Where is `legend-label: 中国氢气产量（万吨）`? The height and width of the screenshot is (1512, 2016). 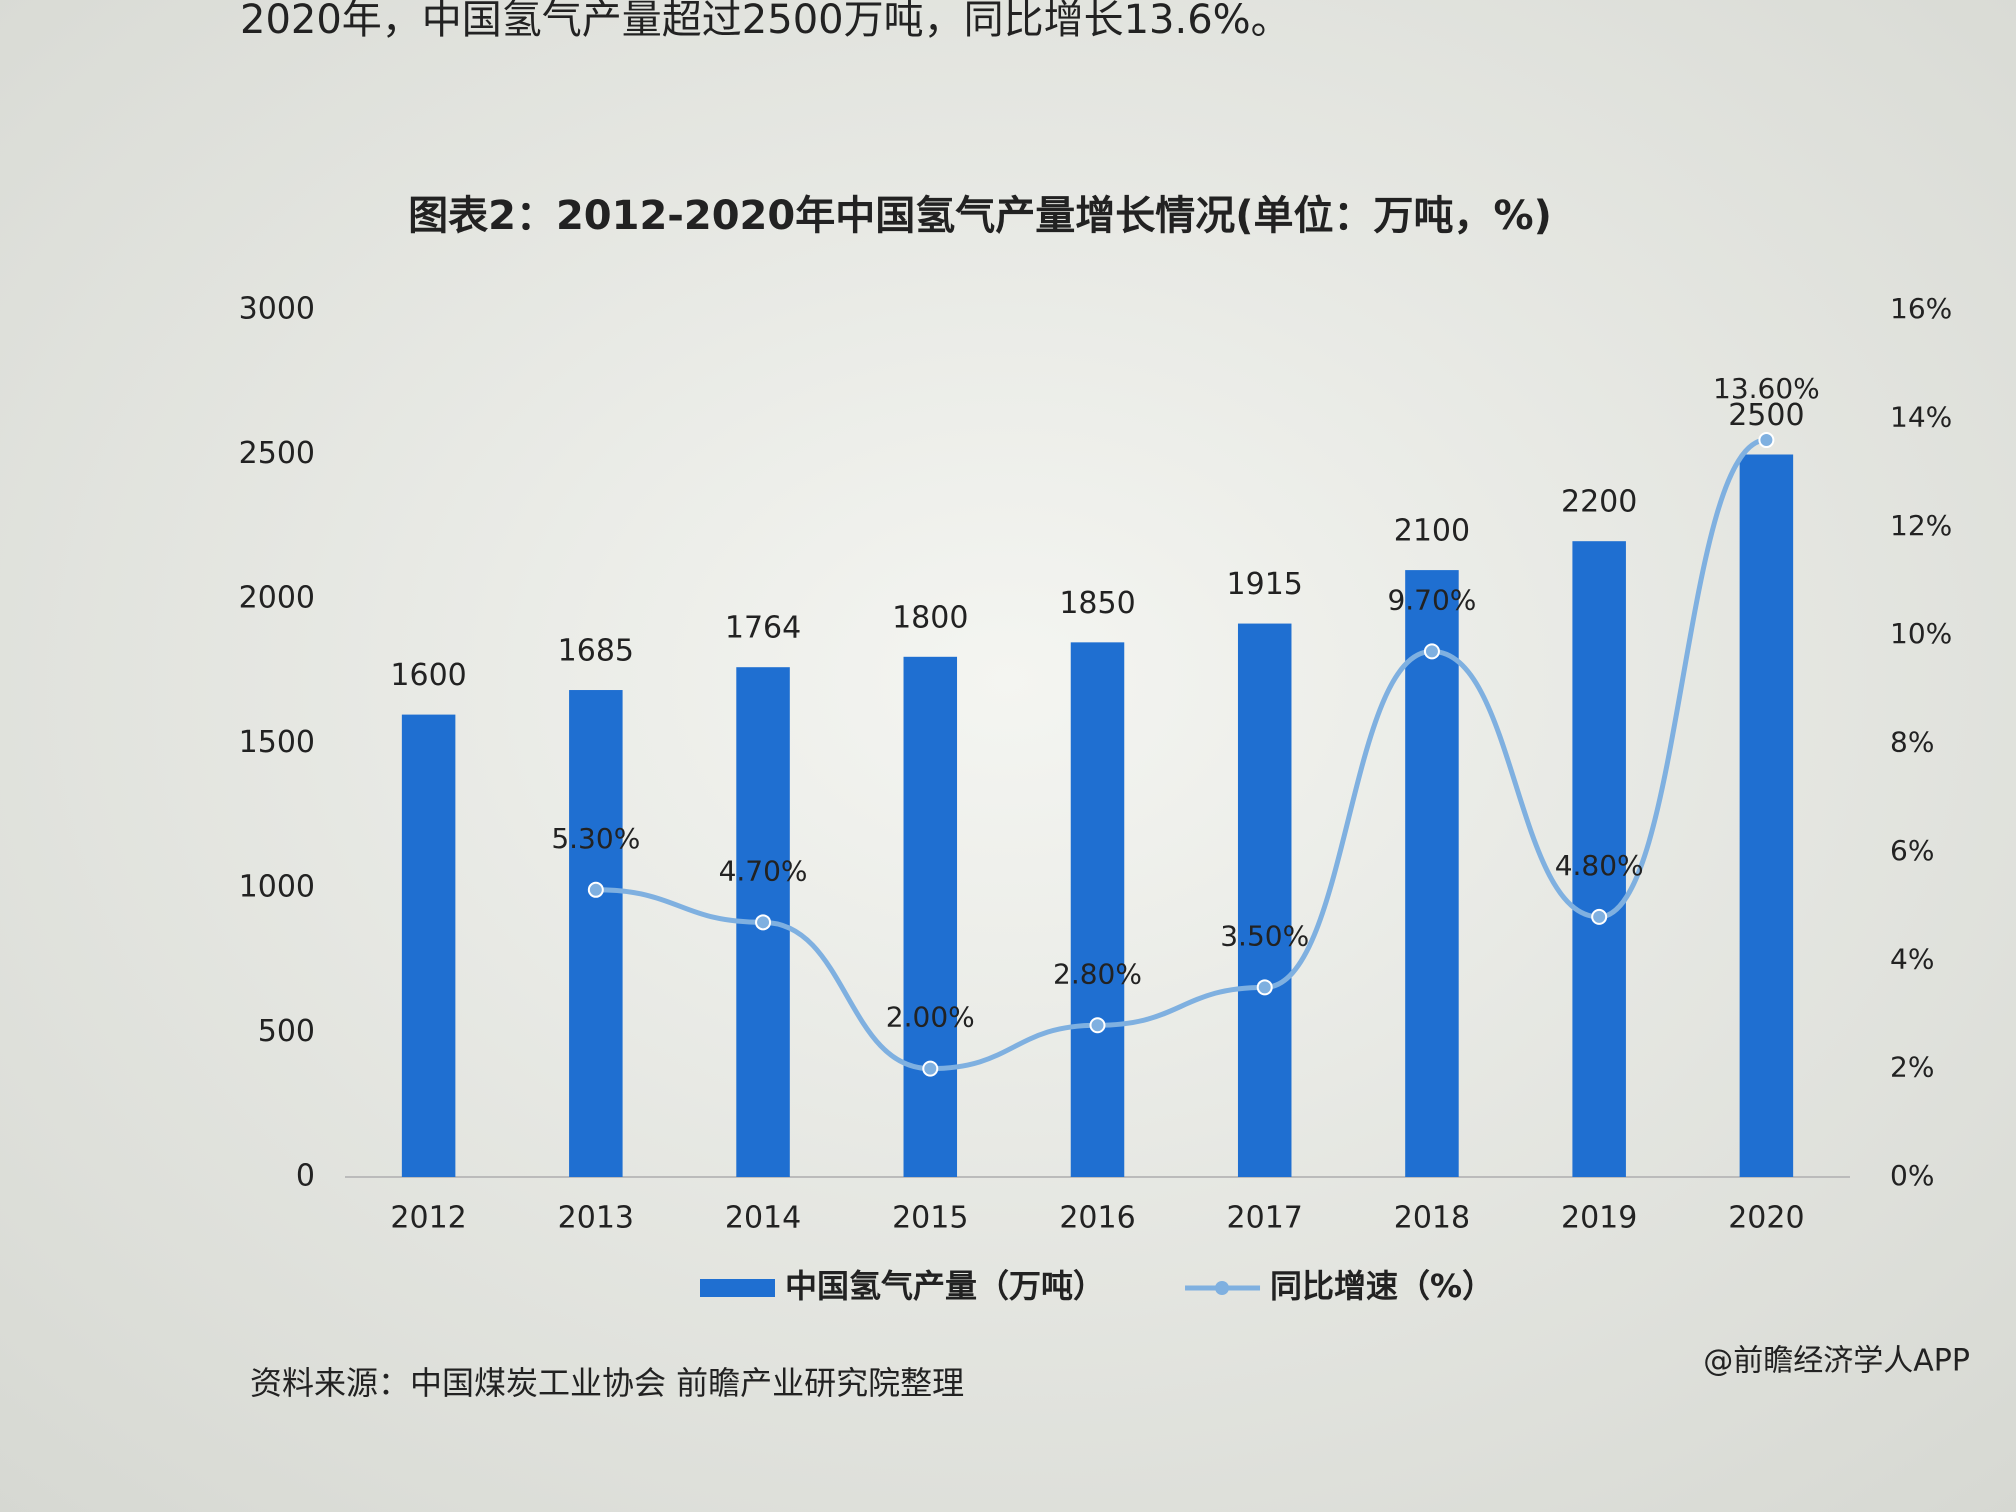
legend-label: 中国氢气产量（万吨） is located at coordinates (945, 1286).